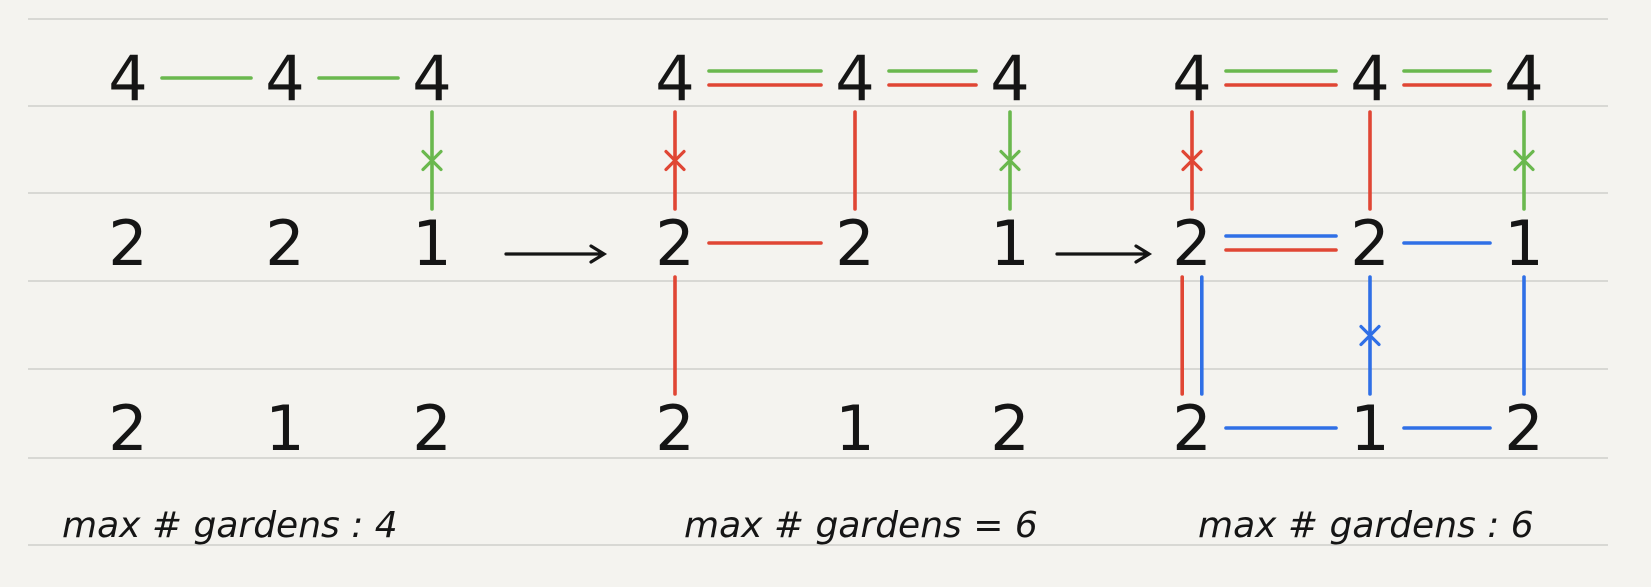 Image resolution: width=1651 pixels, height=587 pixels. What do you see at coordinates (1366, 525) in the screenshot?
I see `caption-panel-3: max # gardens : 6` at bounding box center [1366, 525].